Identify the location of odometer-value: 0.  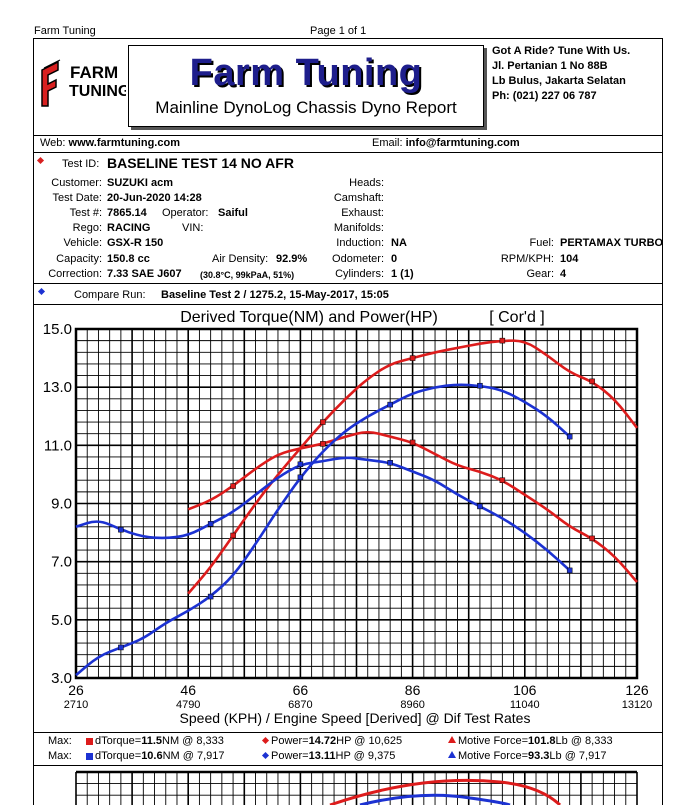
(394, 259).